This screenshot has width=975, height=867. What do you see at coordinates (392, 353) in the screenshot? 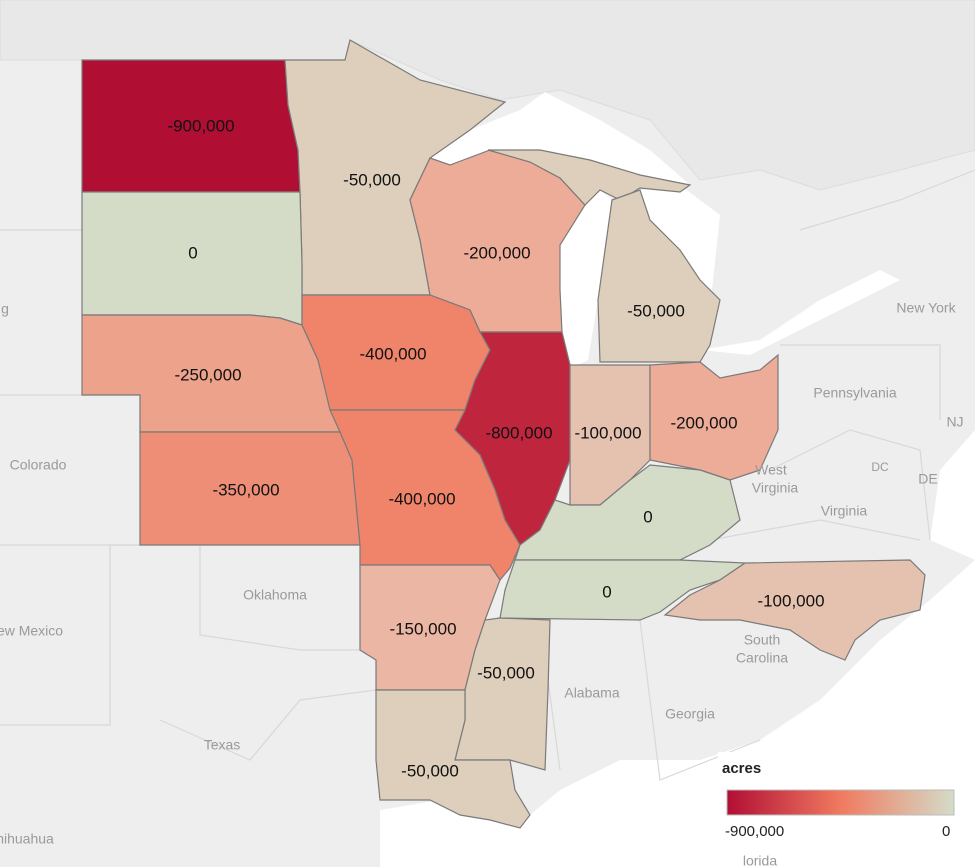
I see `value-iowa: -400,000` at bounding box center [392, 353].